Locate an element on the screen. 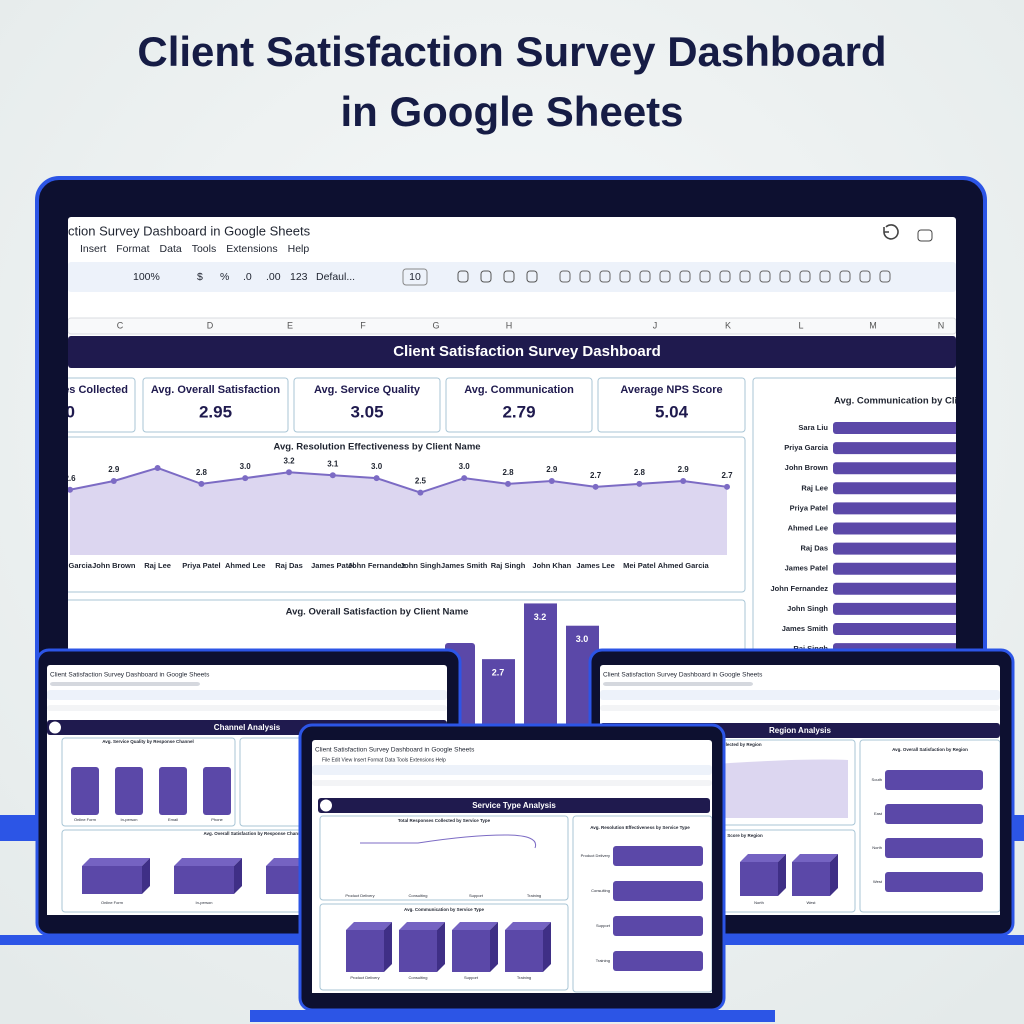 This screenshot has width=1024, height=1024. menu-decoration is located at coordinates (678, 684).